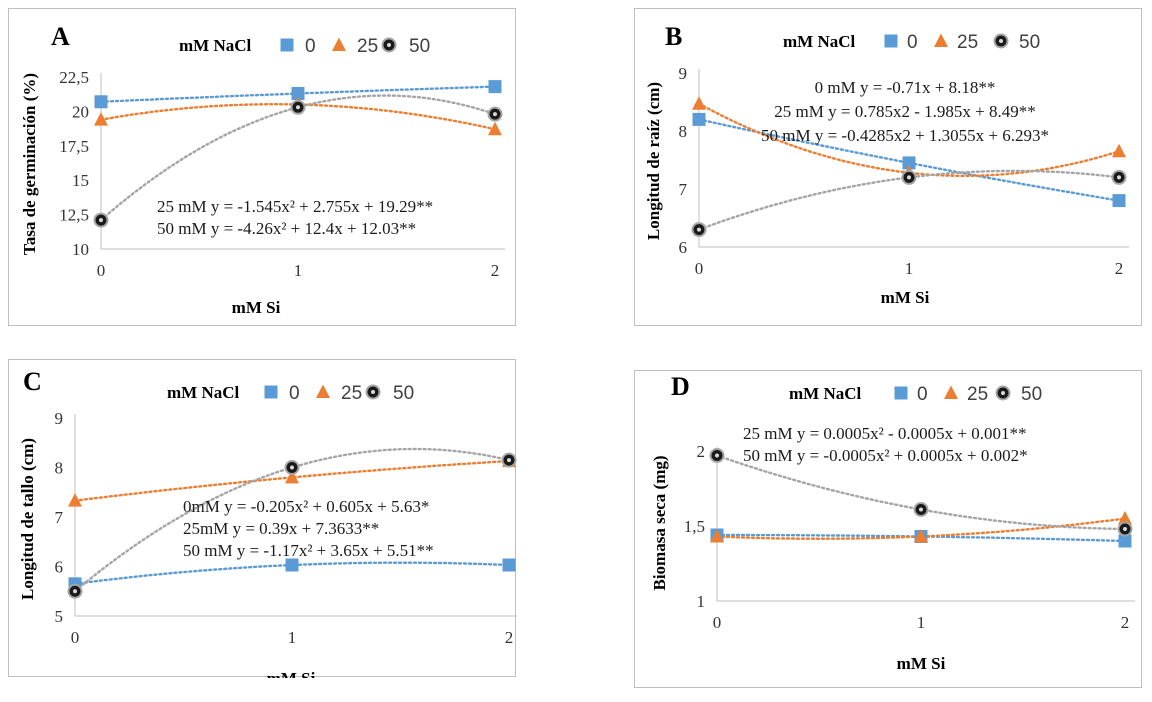 The height and width of the screenshot is (702, 1152). Describe the element at coordinates (367, 46) in the screenshot. I see `legend-label-a-1: 25` at that location.